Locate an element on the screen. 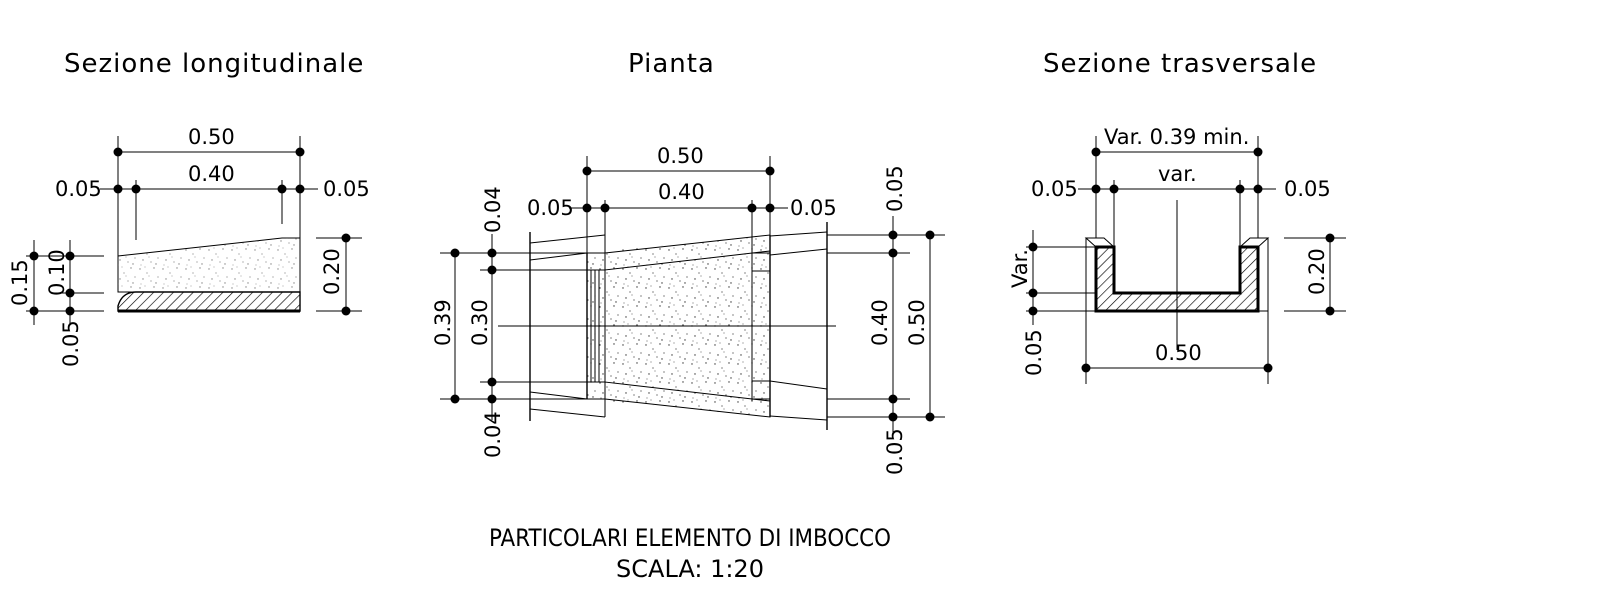  plan-right-inner-label: 0.40 is located at coordinates (880, 322).